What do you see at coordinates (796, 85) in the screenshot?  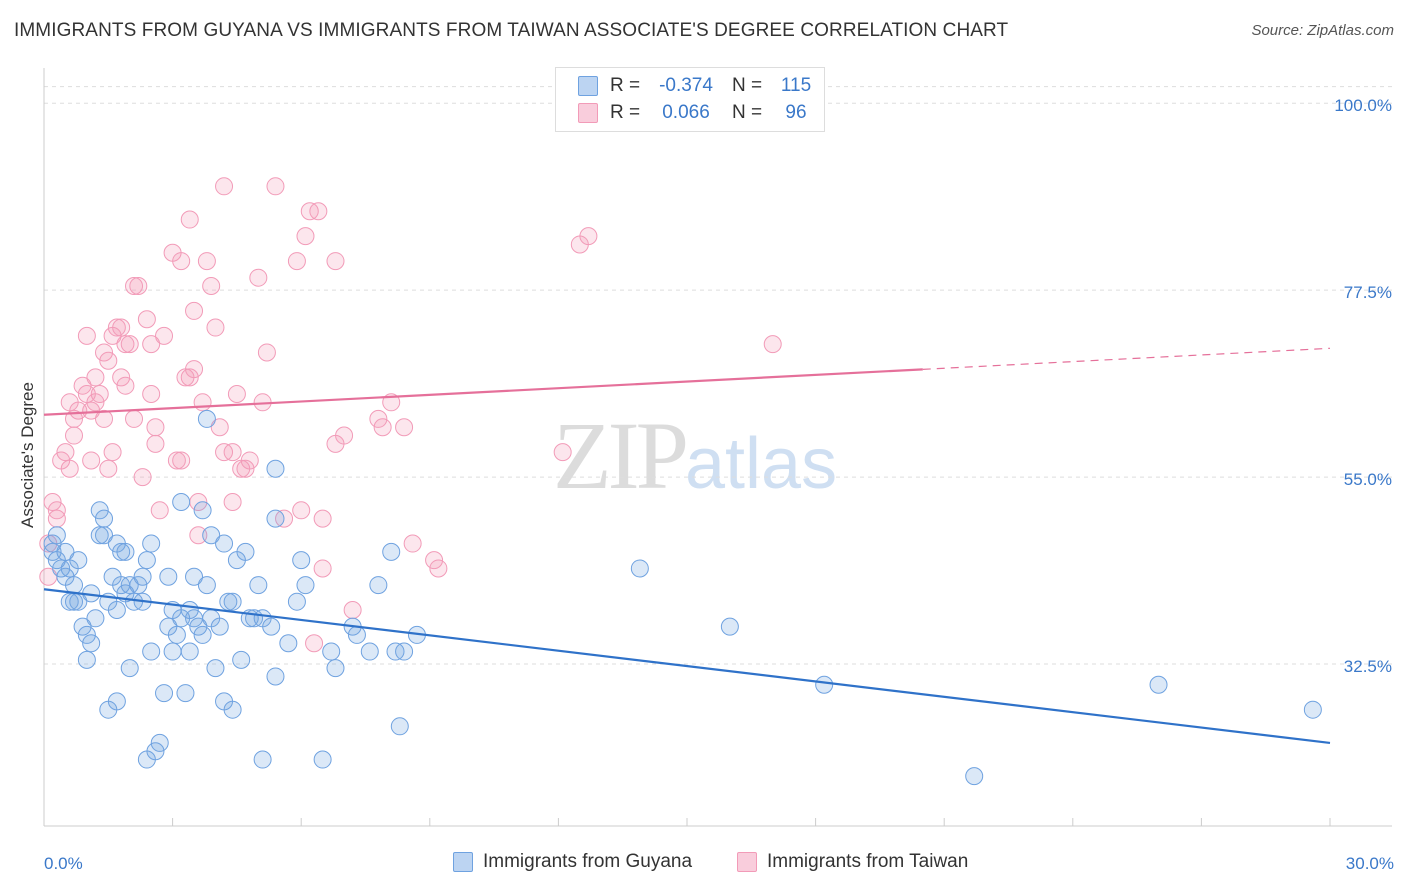 I see `legend-n-value-guyana: 115` at bounding box center [796, 85].